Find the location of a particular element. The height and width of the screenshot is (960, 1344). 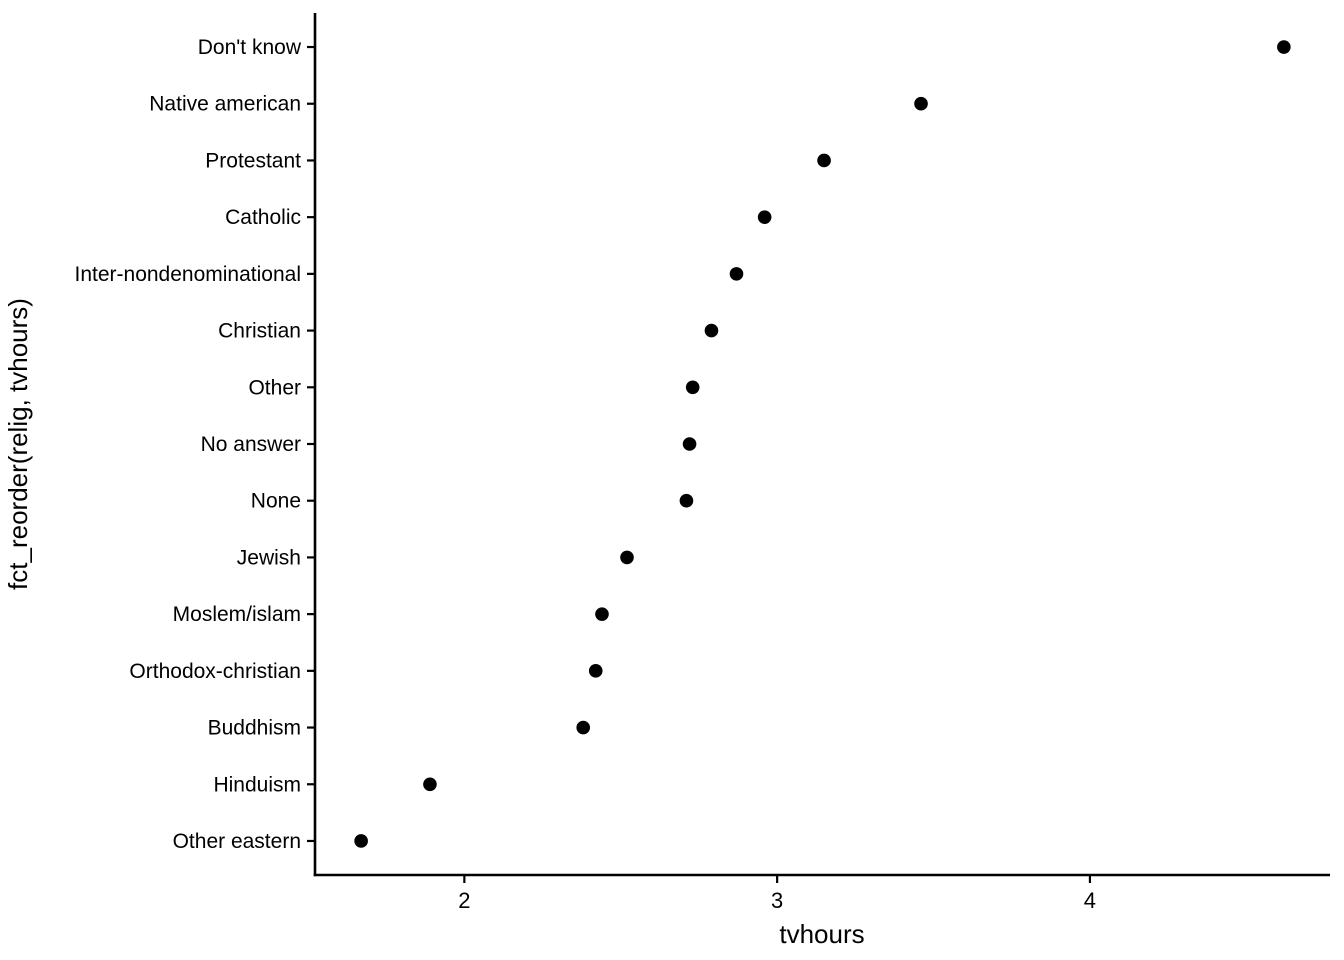

y-tick-label: Inter-nondenominational is located at coordinates (188, 274).